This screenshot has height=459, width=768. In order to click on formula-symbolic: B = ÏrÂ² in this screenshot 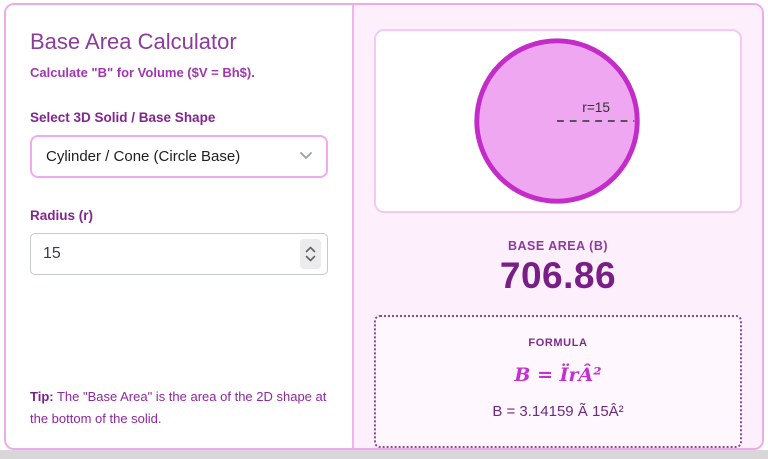, I will do `click(558, 375)`.